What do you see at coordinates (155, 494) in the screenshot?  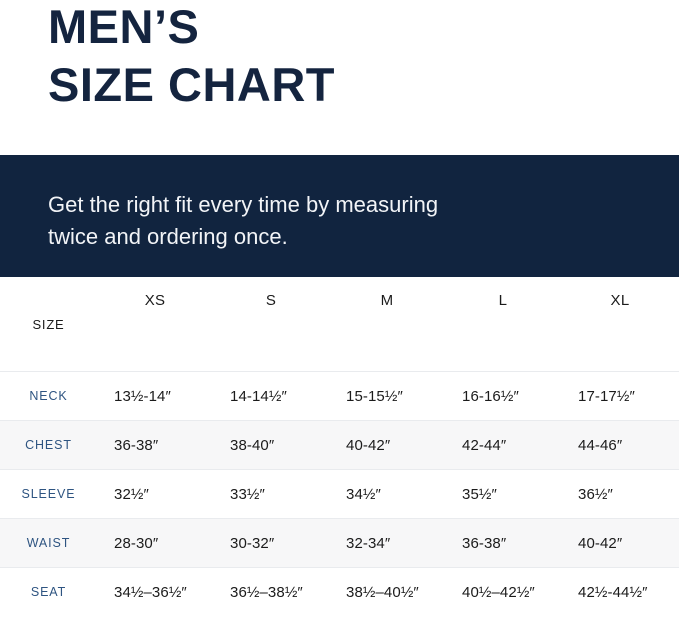 I see `cell-sleeve-xs: 32½″` at bounding box center [155, 494].